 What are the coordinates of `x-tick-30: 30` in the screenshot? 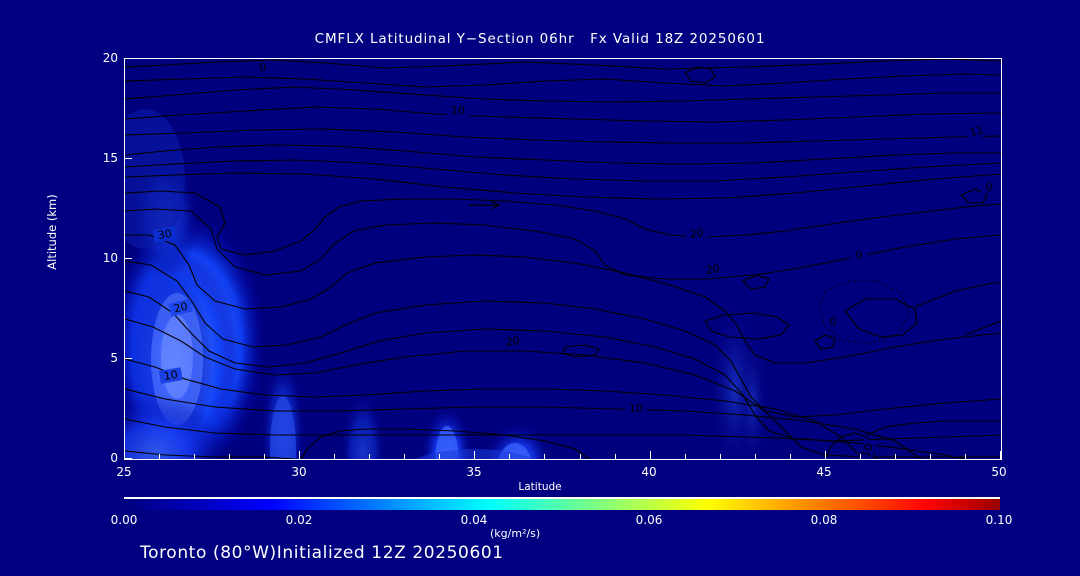 It's located at (299, 472).